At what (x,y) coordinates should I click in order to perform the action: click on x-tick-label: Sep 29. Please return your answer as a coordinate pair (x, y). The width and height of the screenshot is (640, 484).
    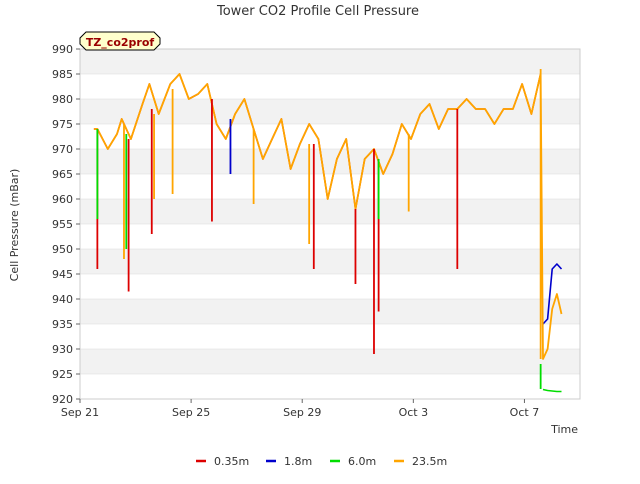
    Looking at the image, I should click on (302, 412).